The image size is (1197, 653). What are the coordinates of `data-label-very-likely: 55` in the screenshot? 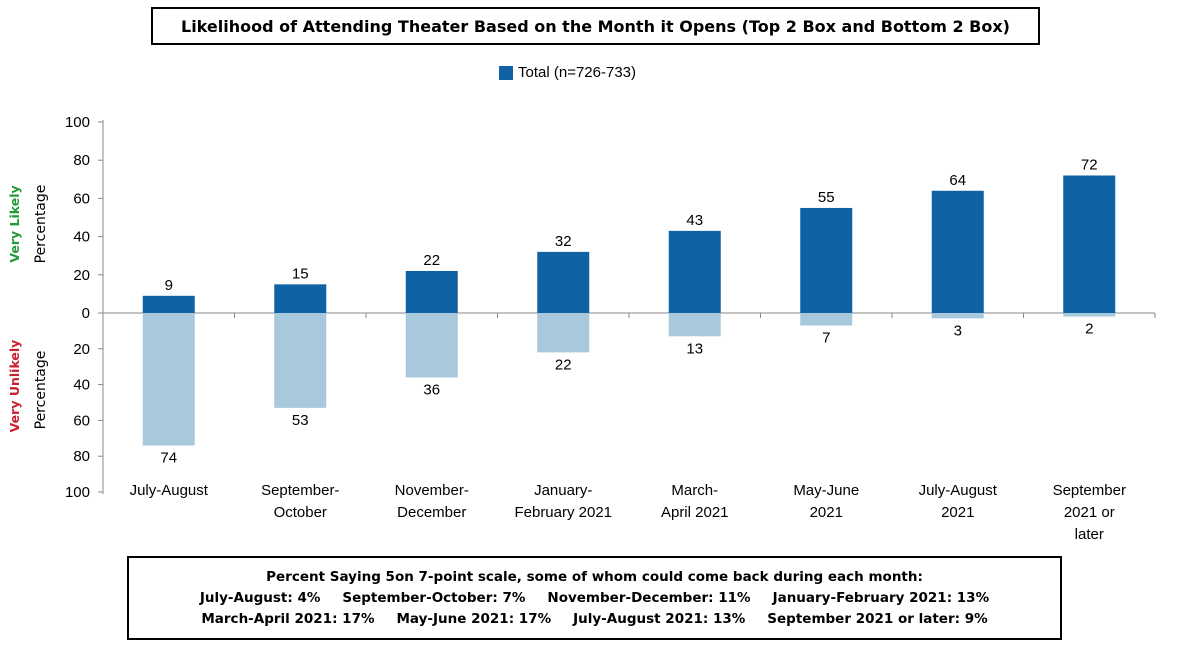 It's located at (826, 197).